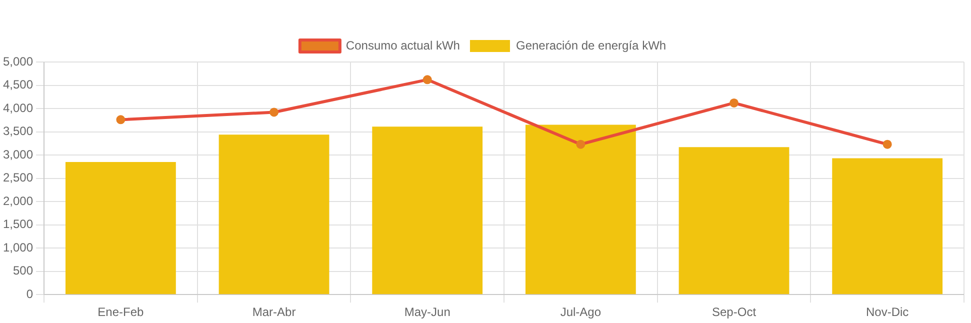  I want to click on y-tick-label: 2,500, so click(18, 177).